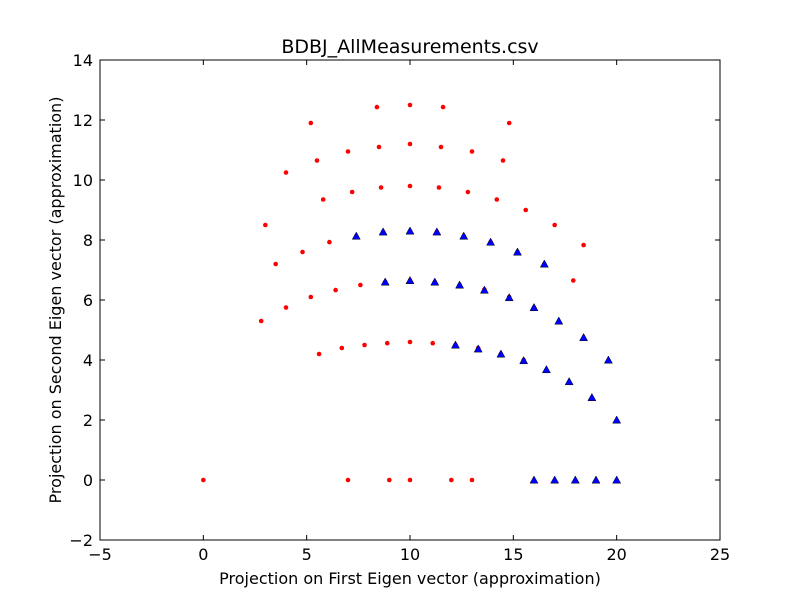 This screenshot has height=600, width=800. I want to click on y-tick-label: 2, so click(88, 420).